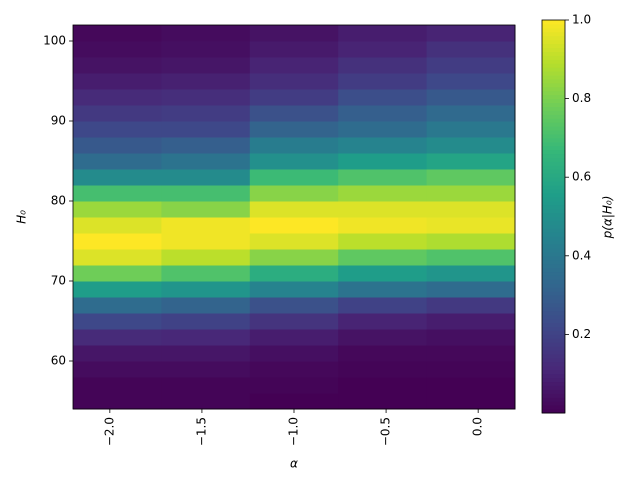 Image resolution: width=640 pixels, height=480 pixels. Describe the element at coordinates (58, 201) in the screenshot. I see `y-tick-label: 80` at that location.